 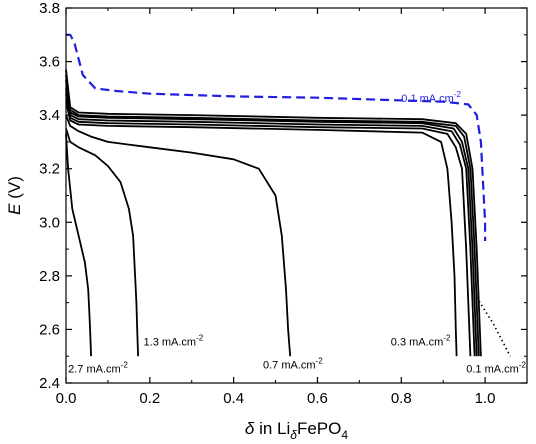 What do you see at coordinates (49, 383) in the screenshot?
I see `y-tick-label: 2.4` at bounding box center [49, 383].